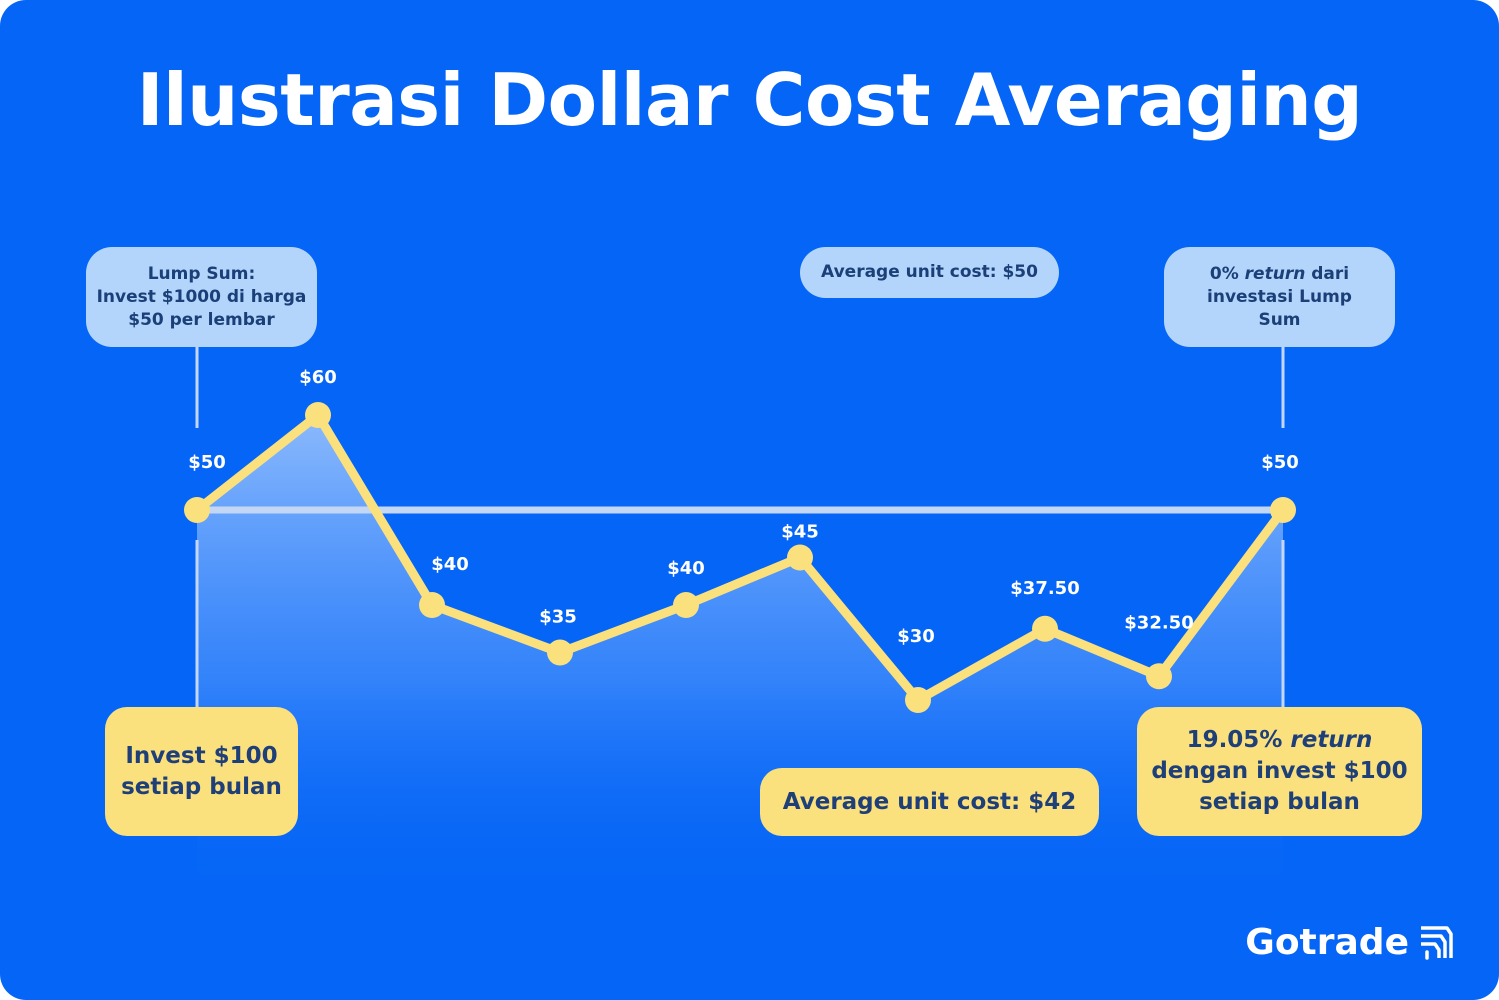 The width and height of the screenshot is (1499, 1000). I want to click on dca-average-cost-text: Average unit cost: $42, so click(929, 801).